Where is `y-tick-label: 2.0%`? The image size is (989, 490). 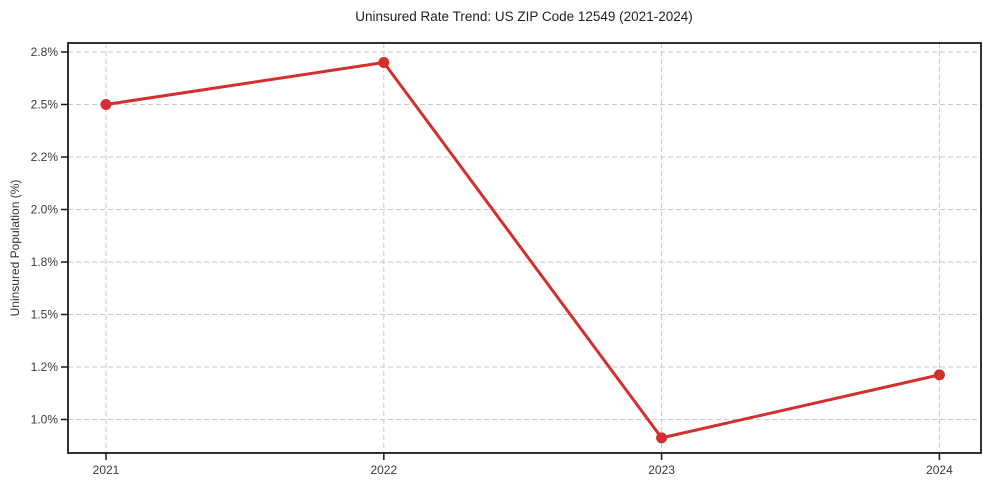
y-tick-label: 2.0% is located at coordinates (45, 210).